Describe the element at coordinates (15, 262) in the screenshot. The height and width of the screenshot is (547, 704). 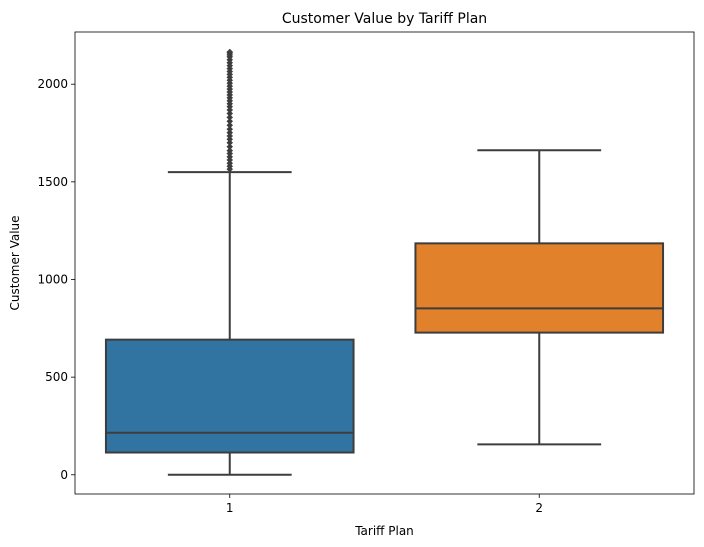
I see `y-axis-label: Customer Value` at that location.